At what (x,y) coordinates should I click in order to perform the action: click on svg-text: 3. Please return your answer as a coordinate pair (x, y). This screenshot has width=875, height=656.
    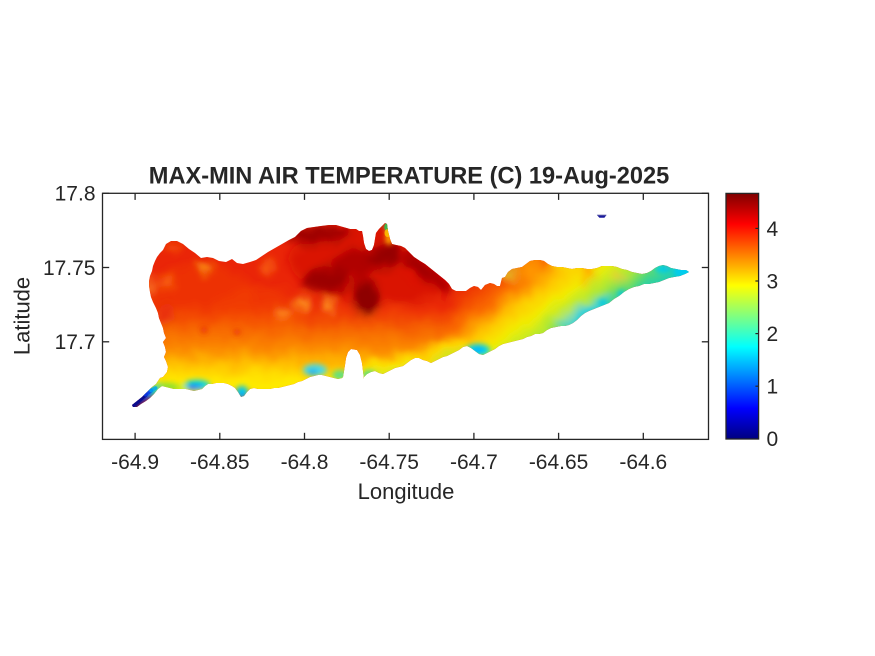
    Looking at the image, I should click on (773, 281).